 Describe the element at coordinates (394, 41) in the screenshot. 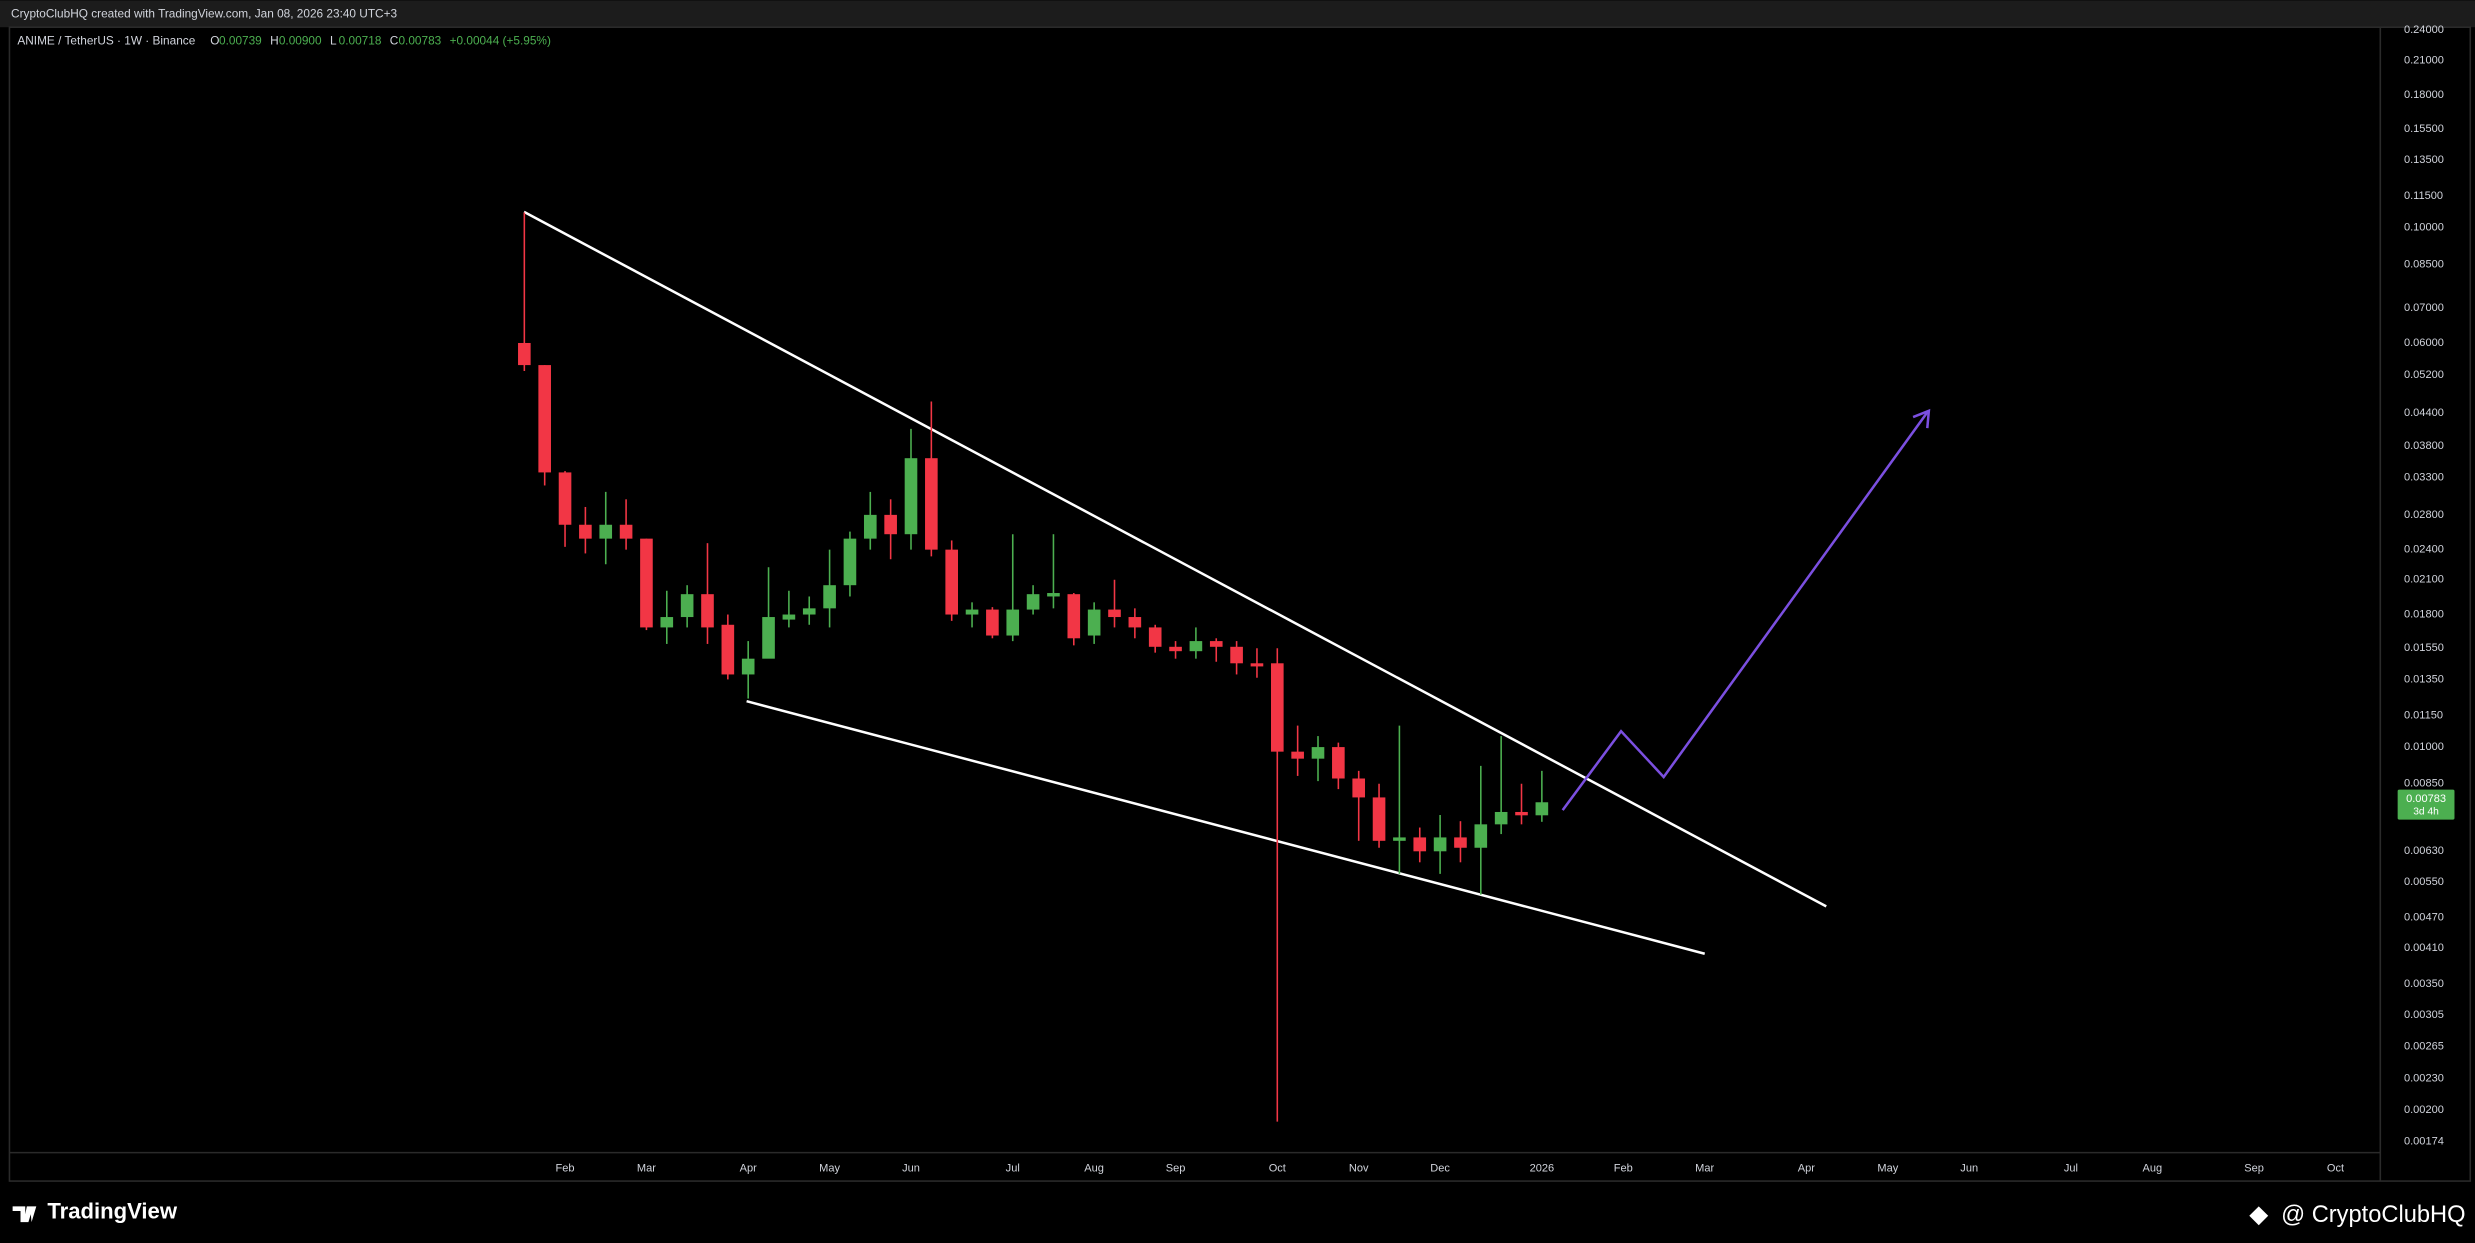

I see `legend-key: C` at that location.